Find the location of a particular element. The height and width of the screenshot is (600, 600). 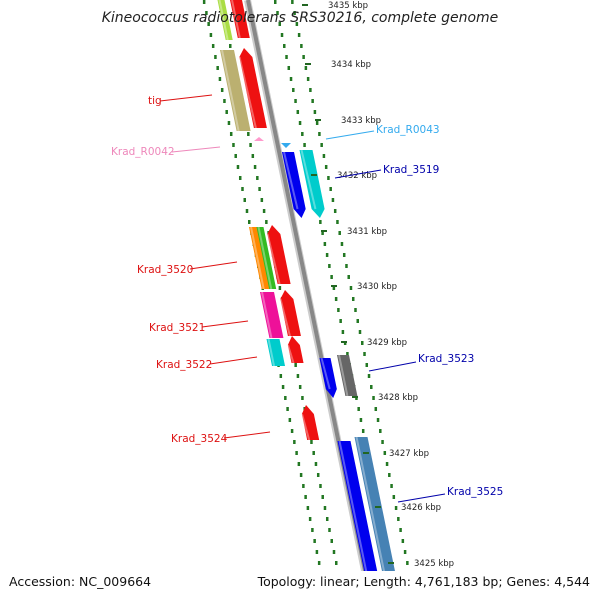

gene-krad-3523-body is located at coordinates (328, 378).